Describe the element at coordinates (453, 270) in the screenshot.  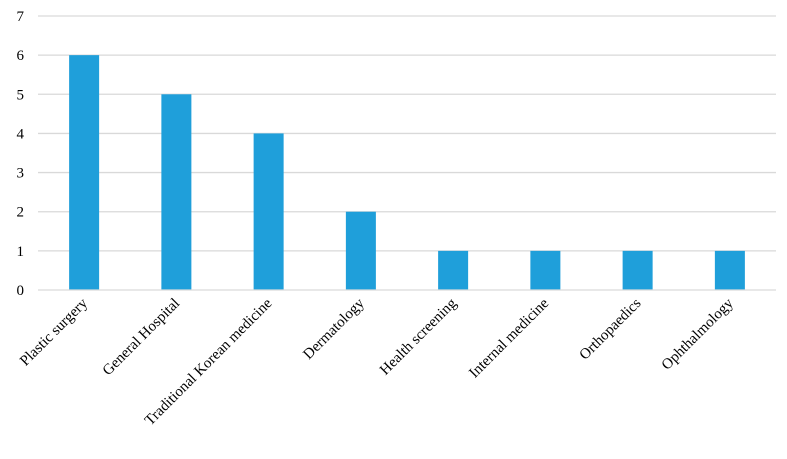
I see `bar-health-screening` at that location.